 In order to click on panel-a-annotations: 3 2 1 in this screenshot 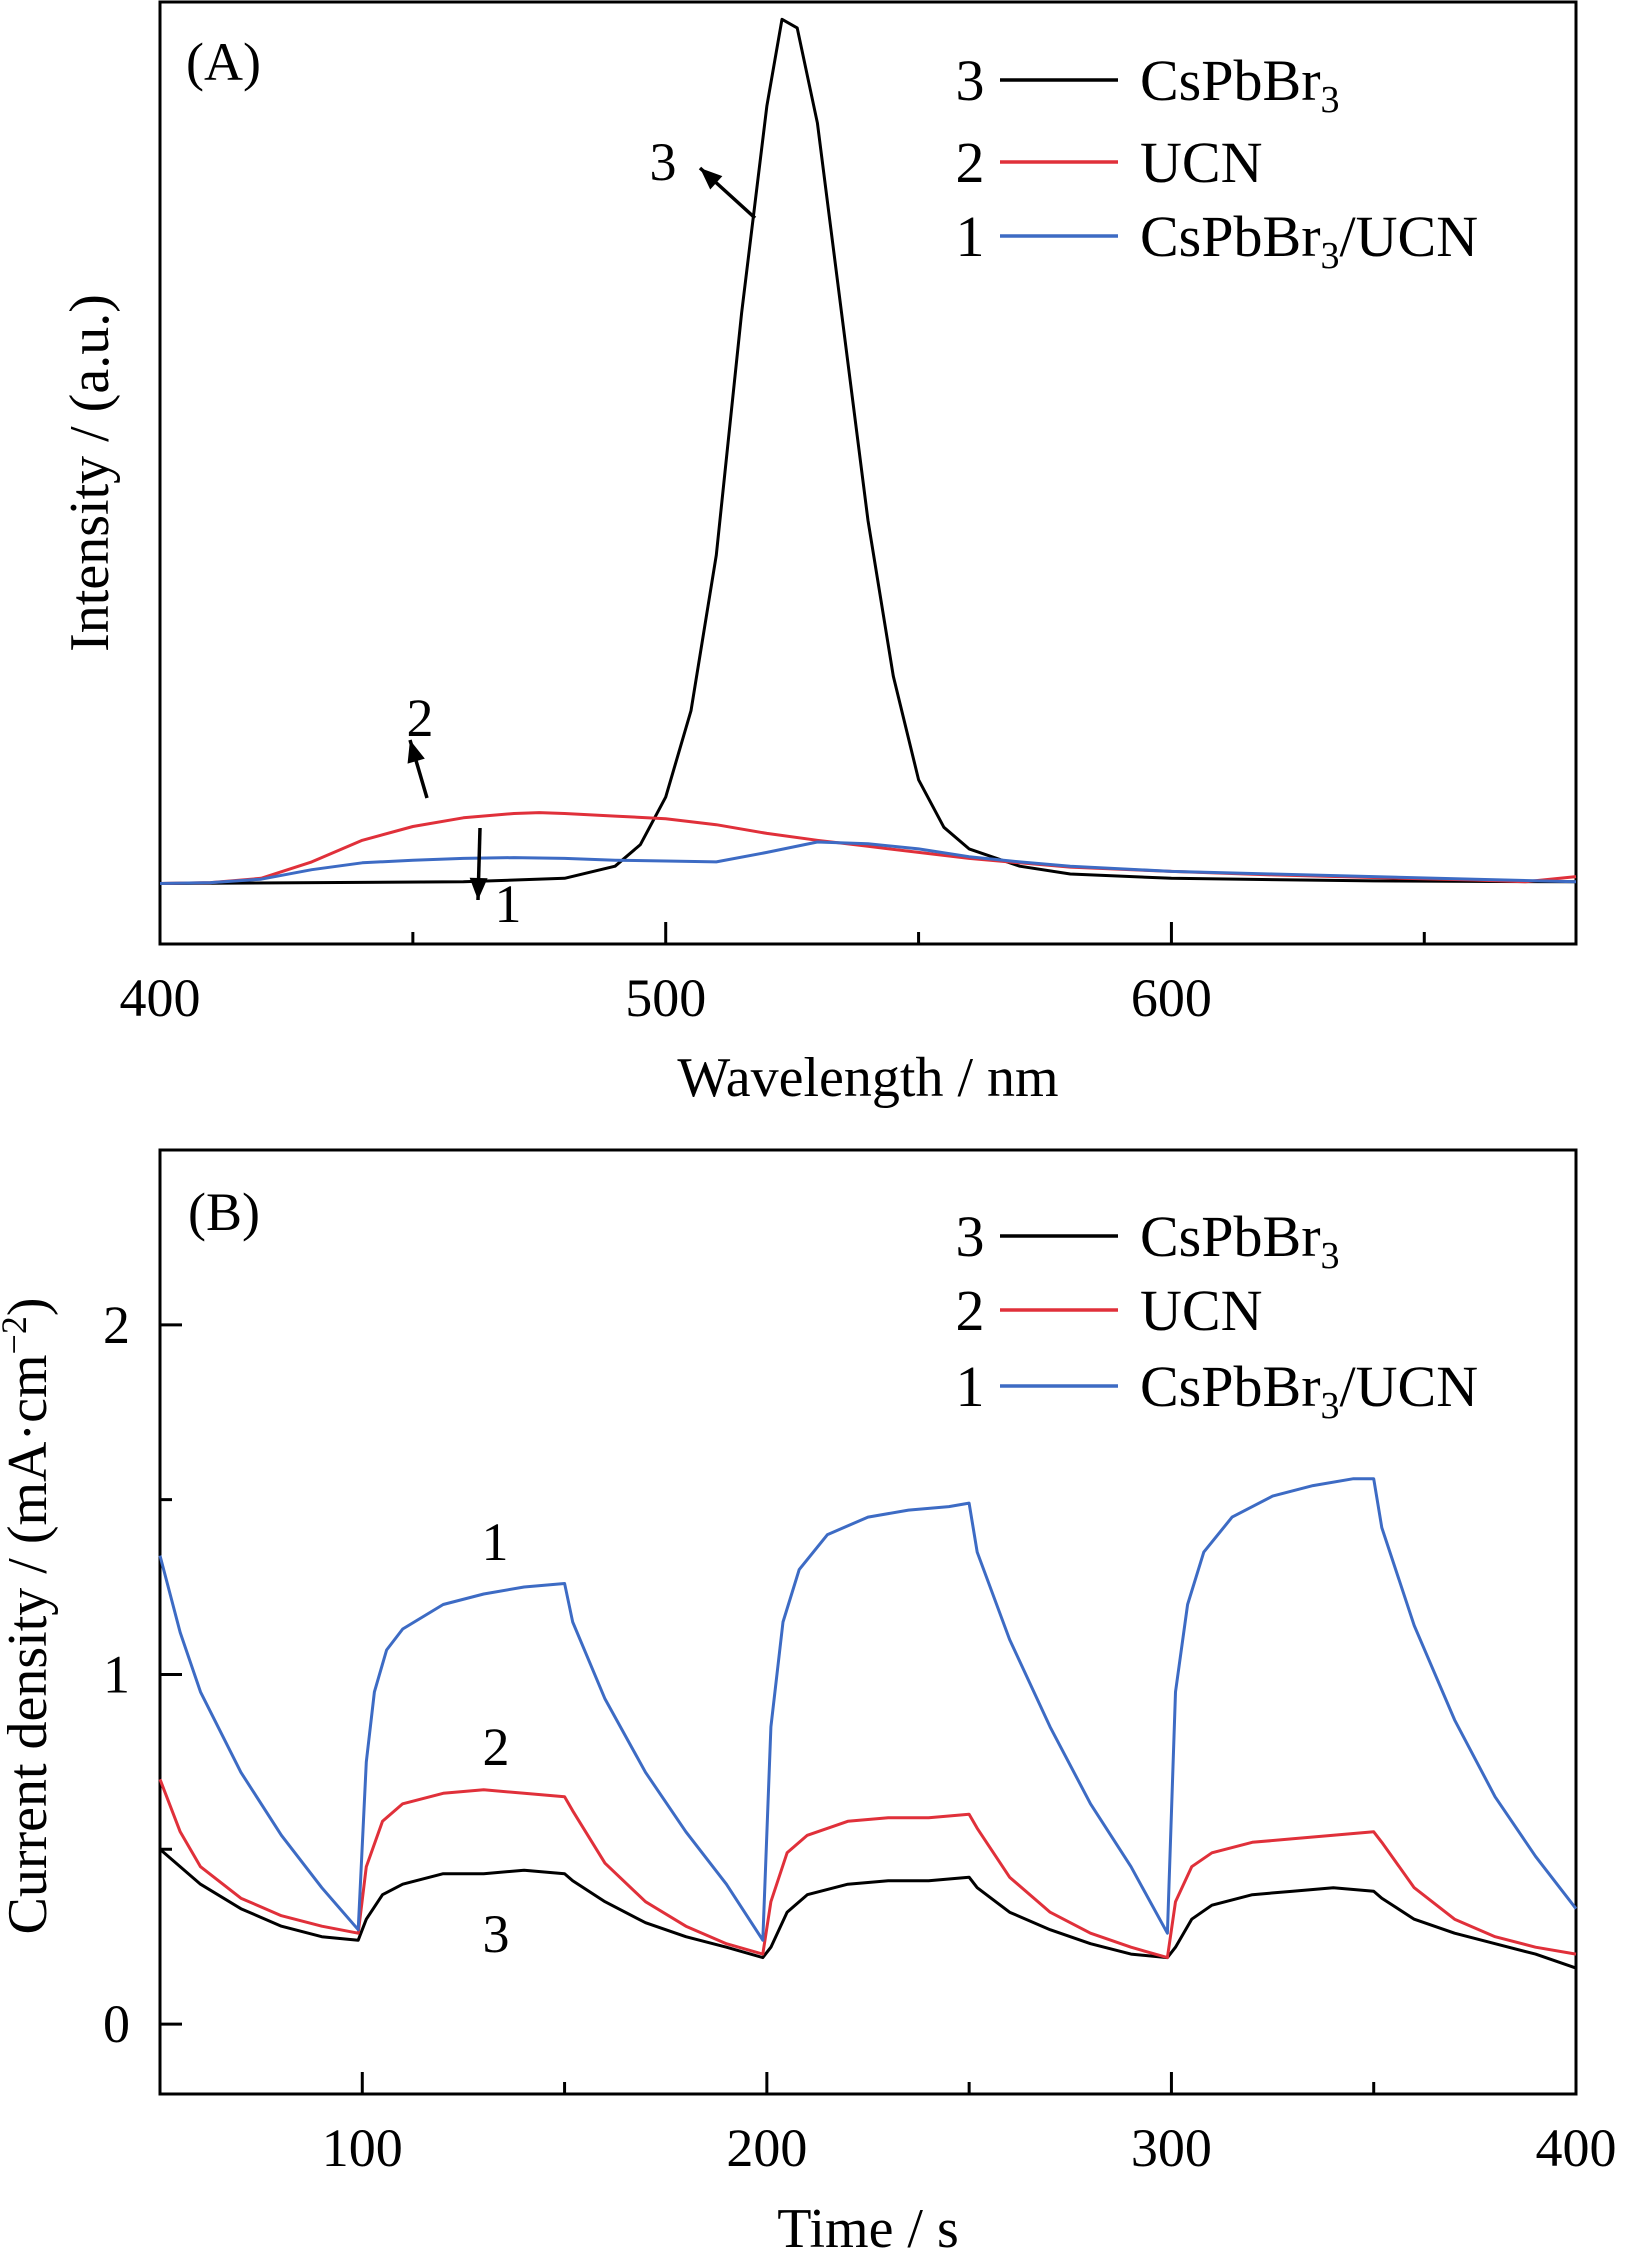, I will do `click(582, 533)`.